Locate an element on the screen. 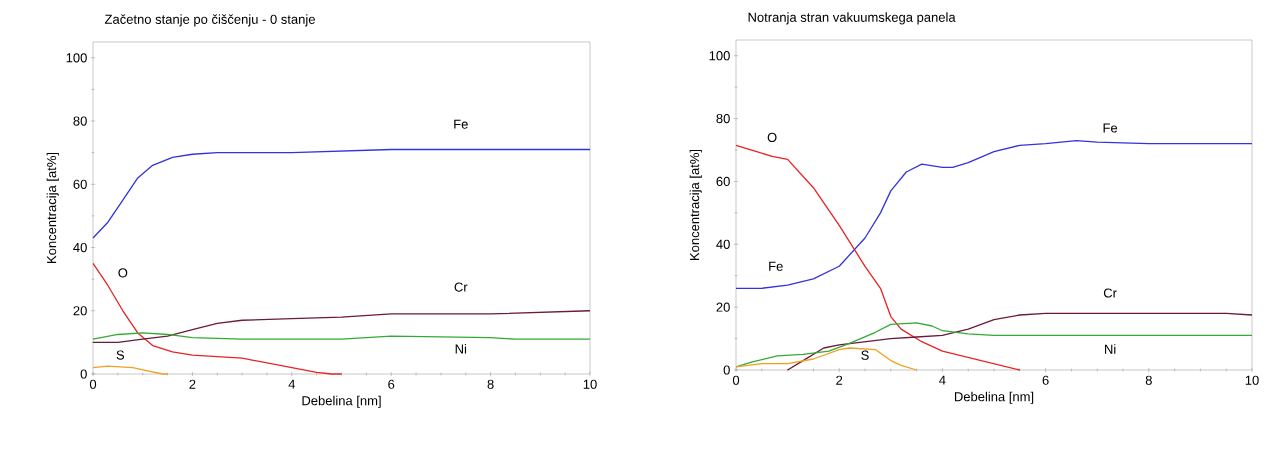 This screenshot has width=1279, height=459. y-tick-label: 0 is located at coordinates (726, 370).